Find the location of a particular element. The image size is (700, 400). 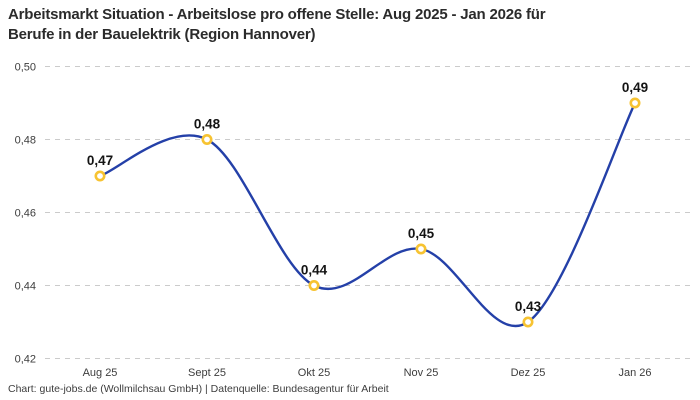

data-point-label: 0,43 is located at coordinates (528, 306).